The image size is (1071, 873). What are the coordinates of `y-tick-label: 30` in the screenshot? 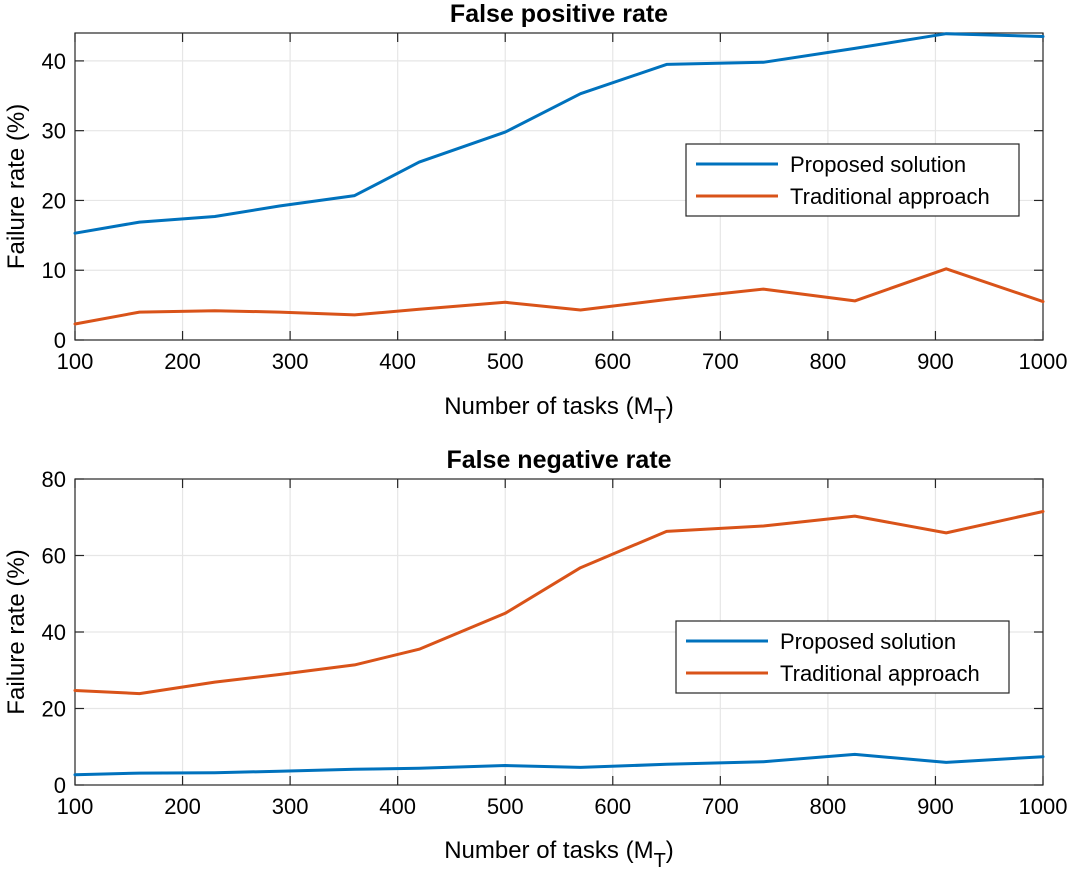 It's located at (54, 131).